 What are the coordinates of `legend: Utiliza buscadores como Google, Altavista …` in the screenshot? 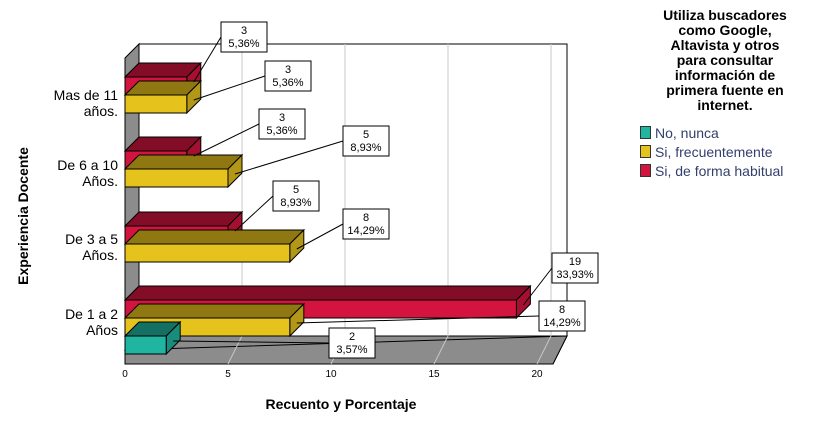 It's located at (725, 94).